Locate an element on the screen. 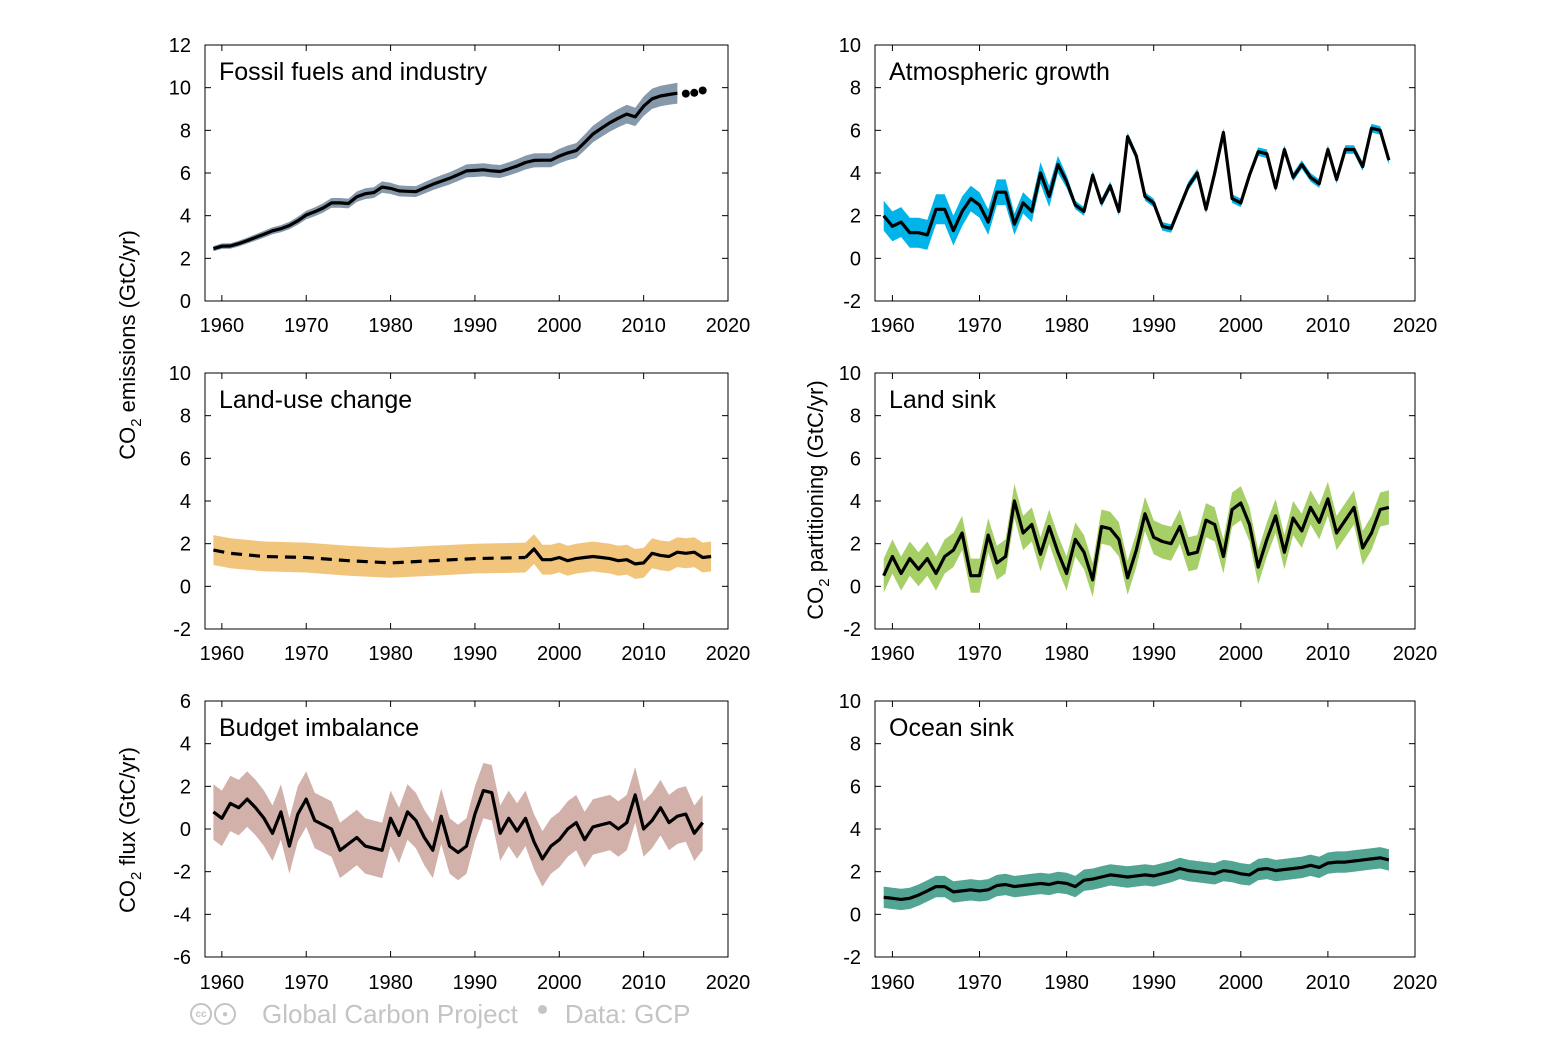 This screenshot has width=1563, height=1042. bullet-separator is located at coordinates (542, 1009).